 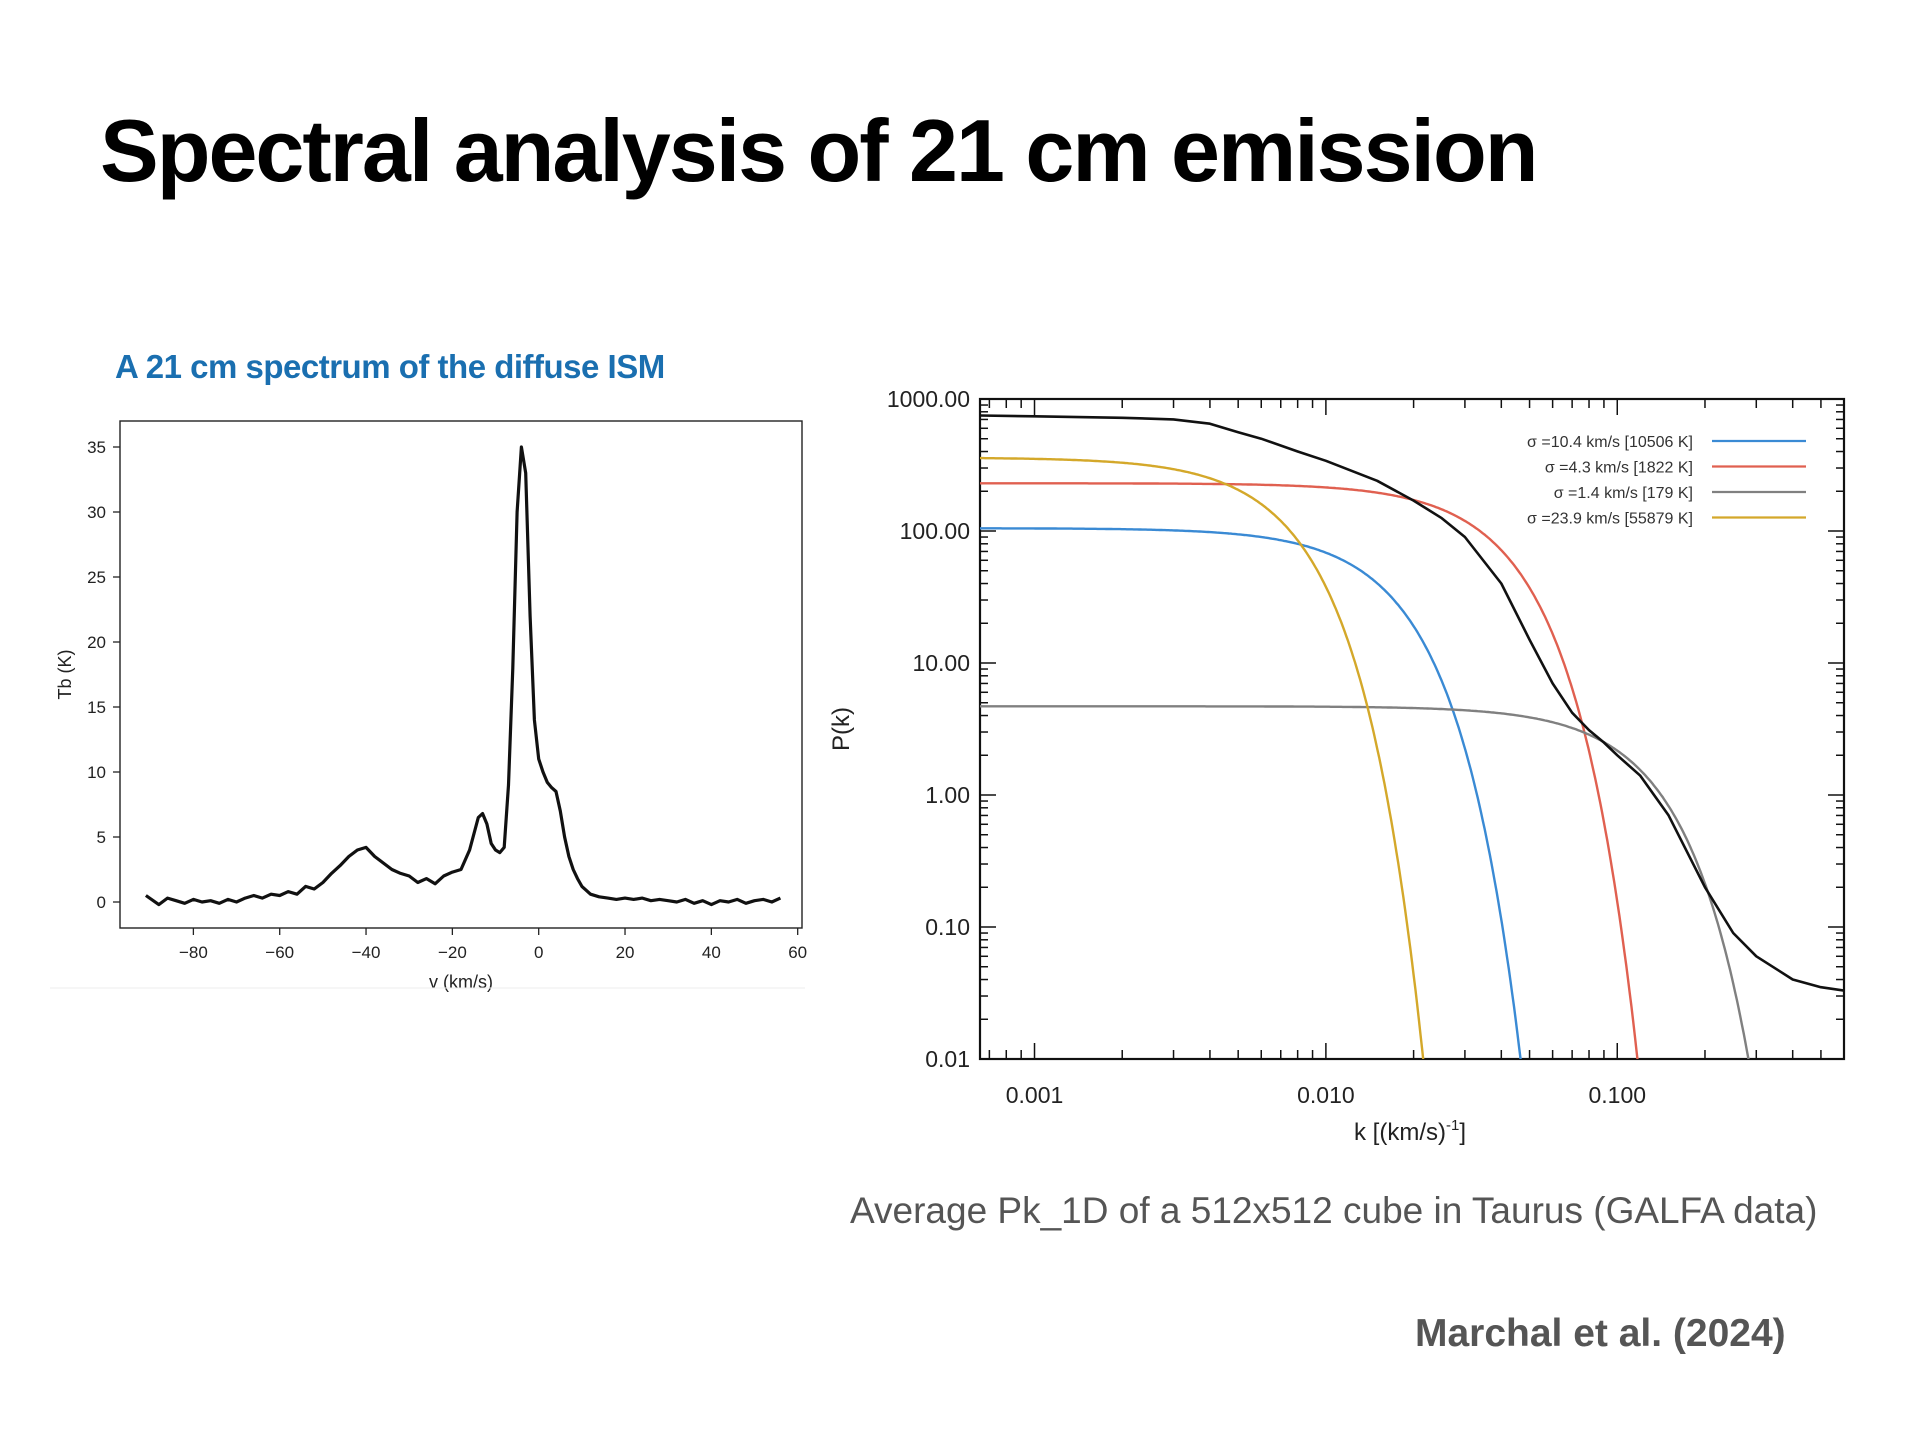 What do you see at coordinates (711, 952) in the screenshot?
I see `x-tick-label: 40` at bounding box center [711, 952].